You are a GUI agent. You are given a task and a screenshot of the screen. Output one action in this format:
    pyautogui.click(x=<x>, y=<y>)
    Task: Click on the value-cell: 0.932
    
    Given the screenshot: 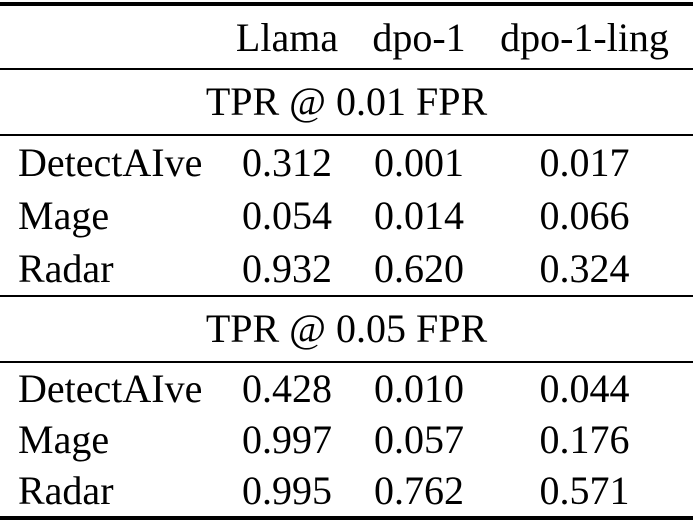 What is the action you would take?
    pyautogui.click(x=287, y=268)
    